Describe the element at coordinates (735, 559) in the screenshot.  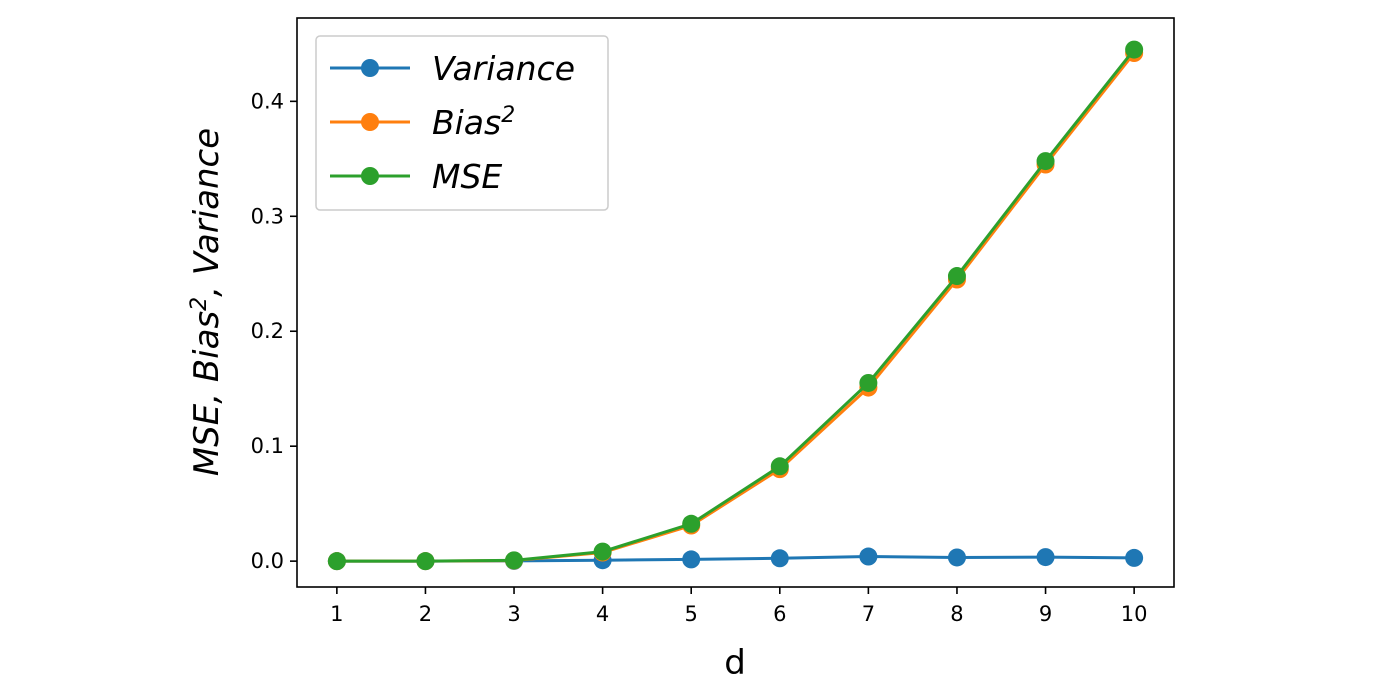
I see `series-variance` at that location.